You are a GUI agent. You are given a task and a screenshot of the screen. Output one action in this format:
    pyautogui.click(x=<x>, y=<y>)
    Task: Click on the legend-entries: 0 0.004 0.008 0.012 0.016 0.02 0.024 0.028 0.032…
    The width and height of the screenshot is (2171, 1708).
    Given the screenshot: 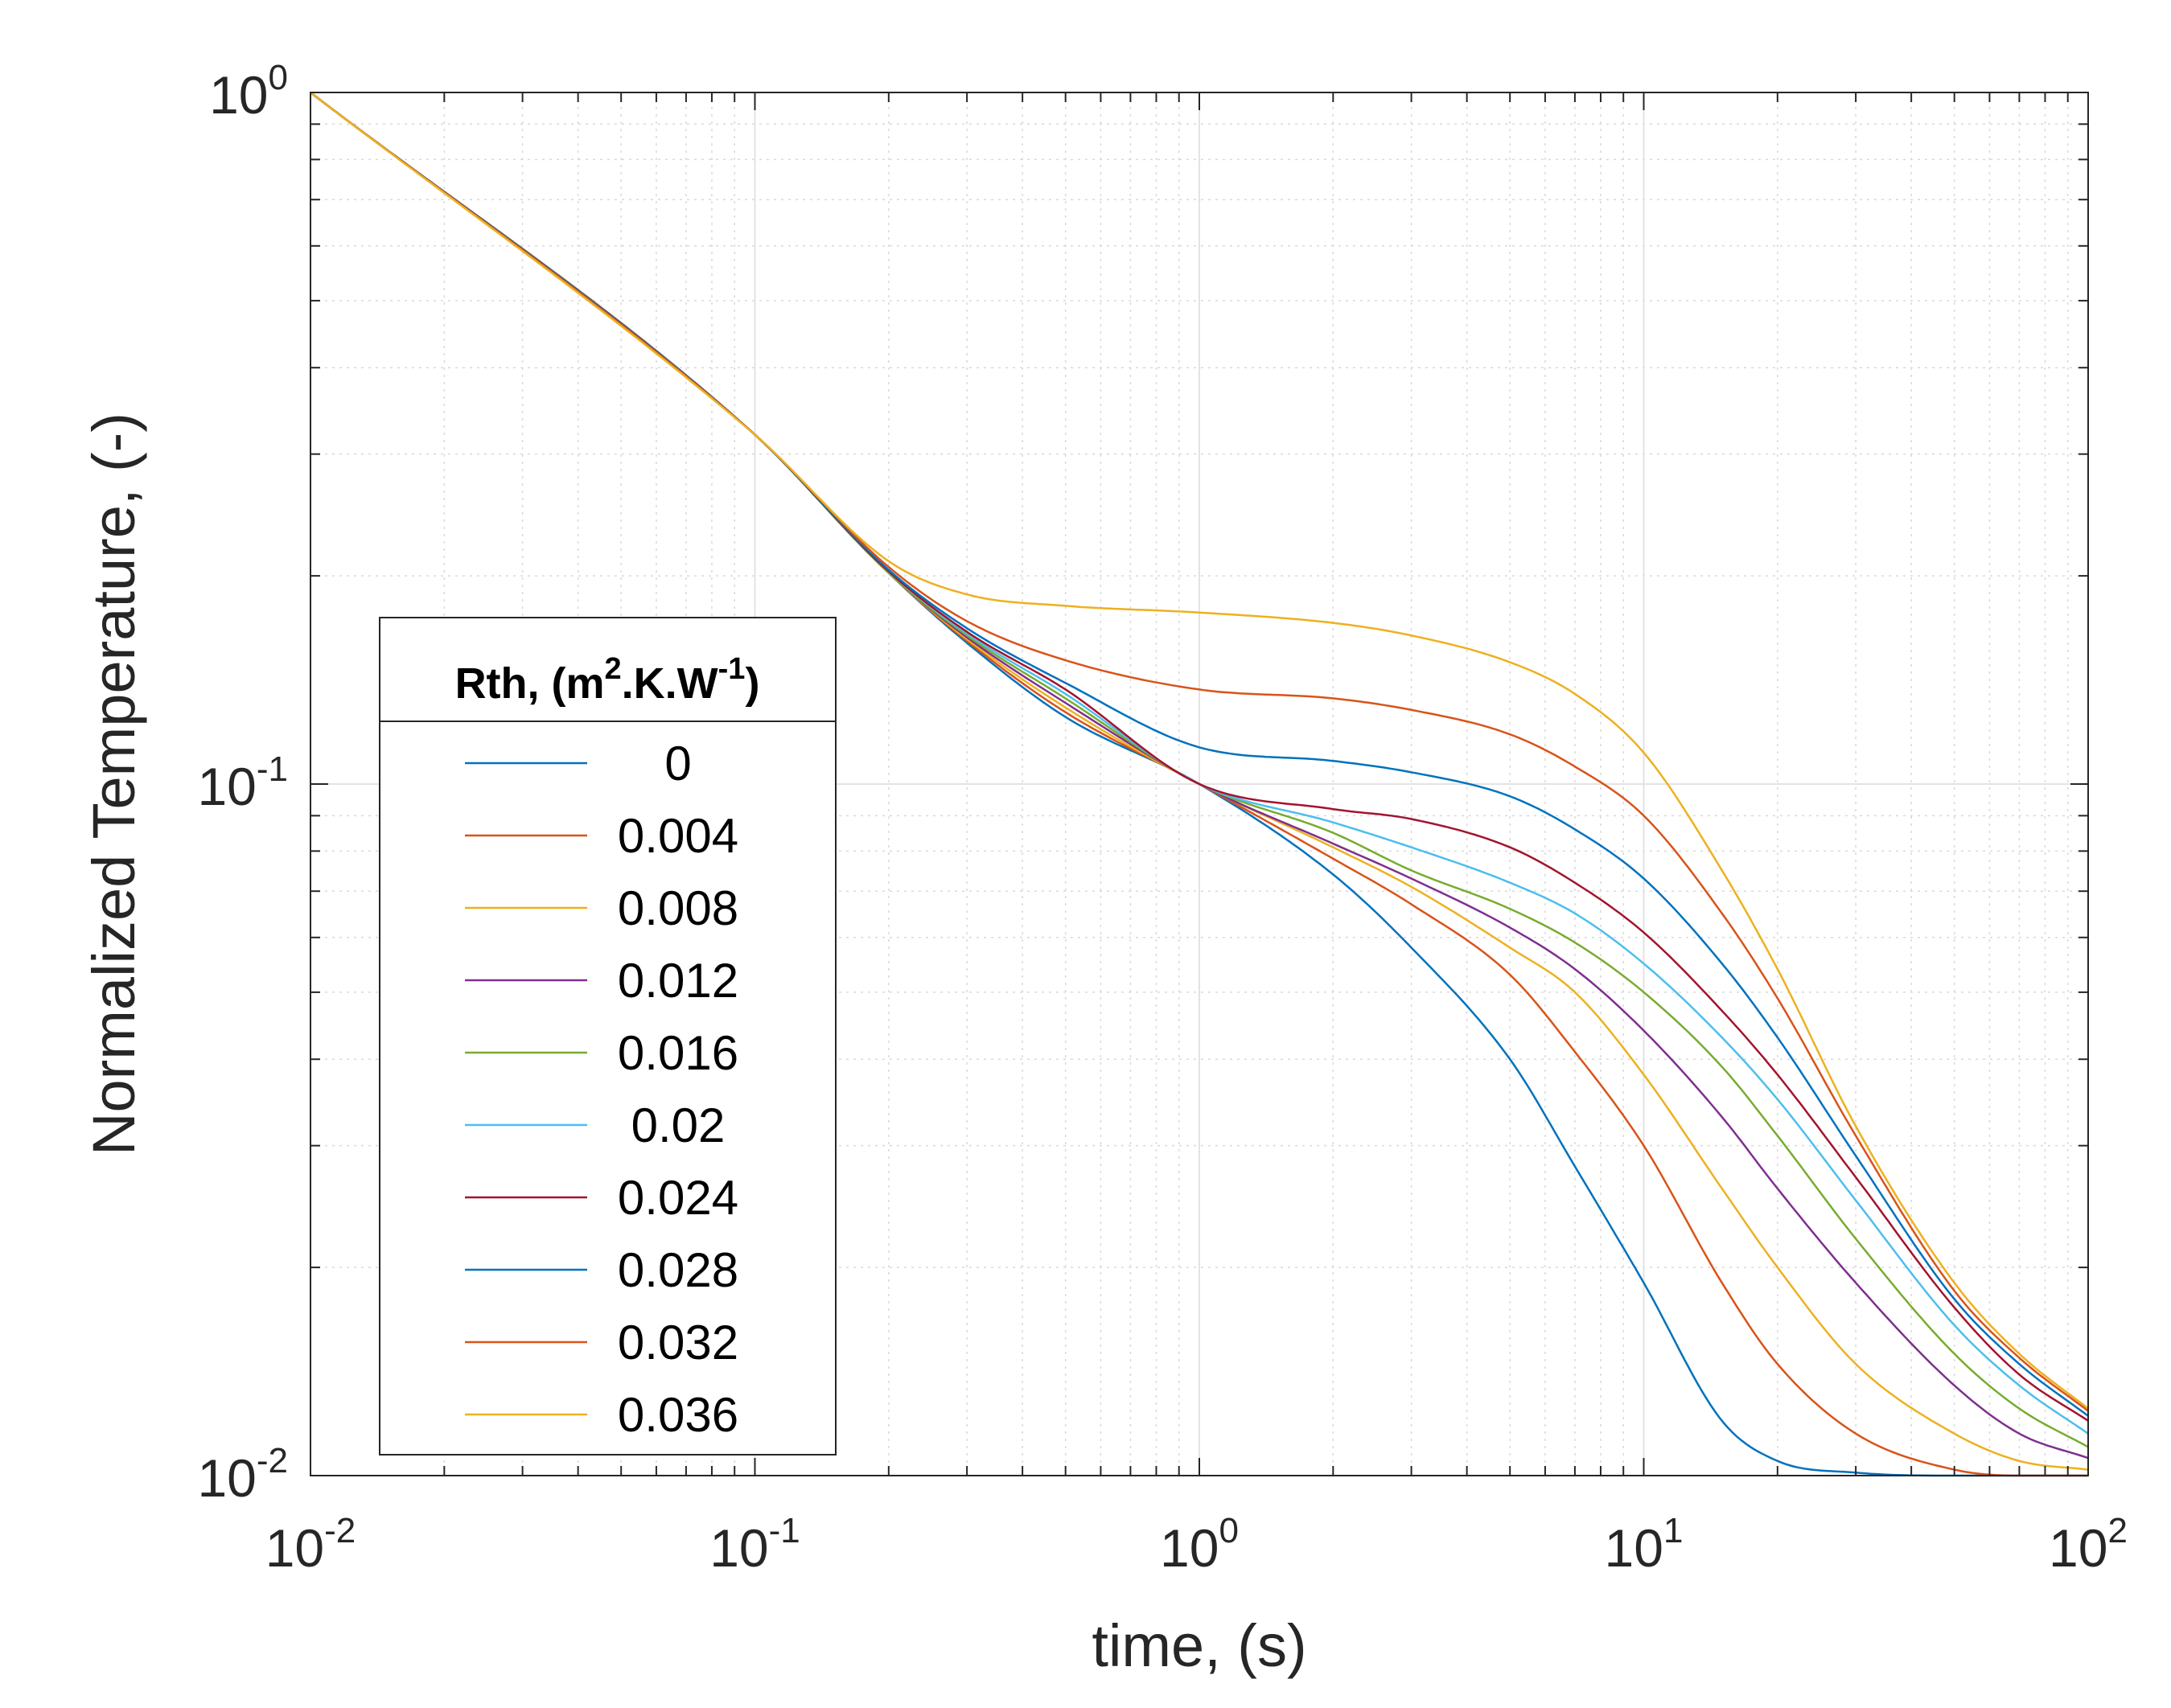 What is the action you would take?
    pyautogui.click(x=602, y=1089)
    